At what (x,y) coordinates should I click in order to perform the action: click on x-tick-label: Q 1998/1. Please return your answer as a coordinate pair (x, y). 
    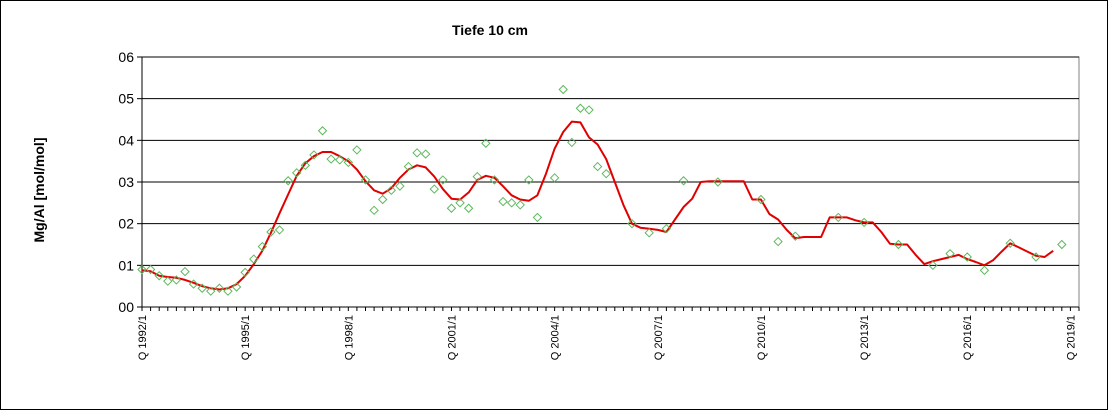
    Looking at the image, I should click on (349, 337).